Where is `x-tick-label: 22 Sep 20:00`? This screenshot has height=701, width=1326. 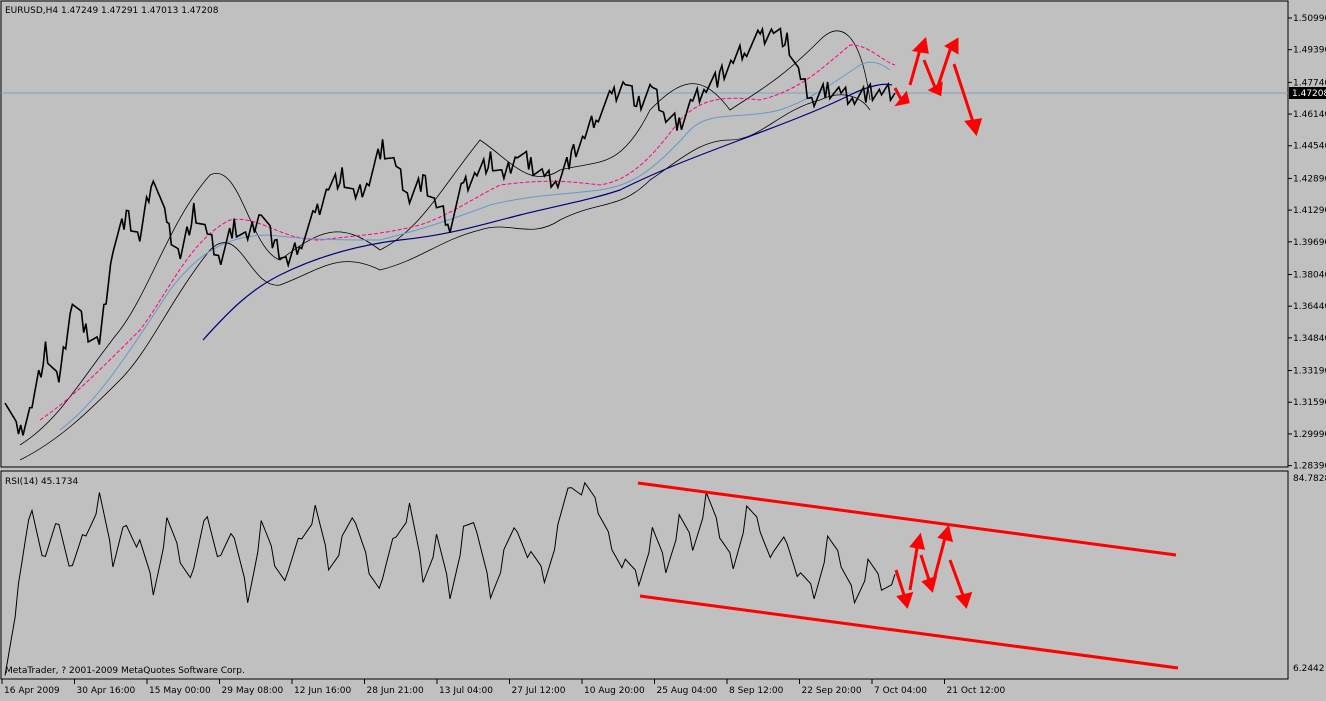
x-tick-label: 22 Sep 20:00 is located at coordinates (832, 691).